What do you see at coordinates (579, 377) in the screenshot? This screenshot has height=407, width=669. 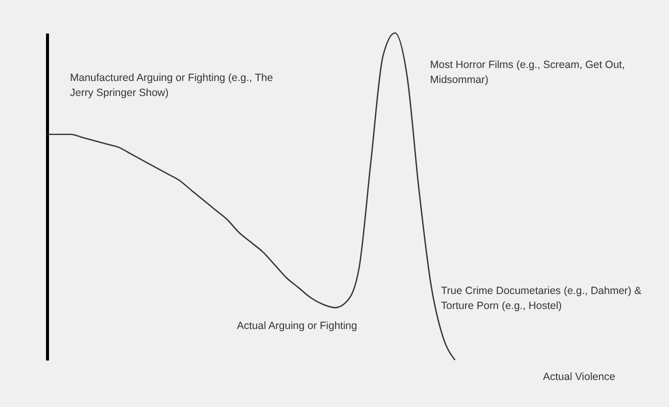 I see `text: Actual Violence` at bounding box center [579, 377].